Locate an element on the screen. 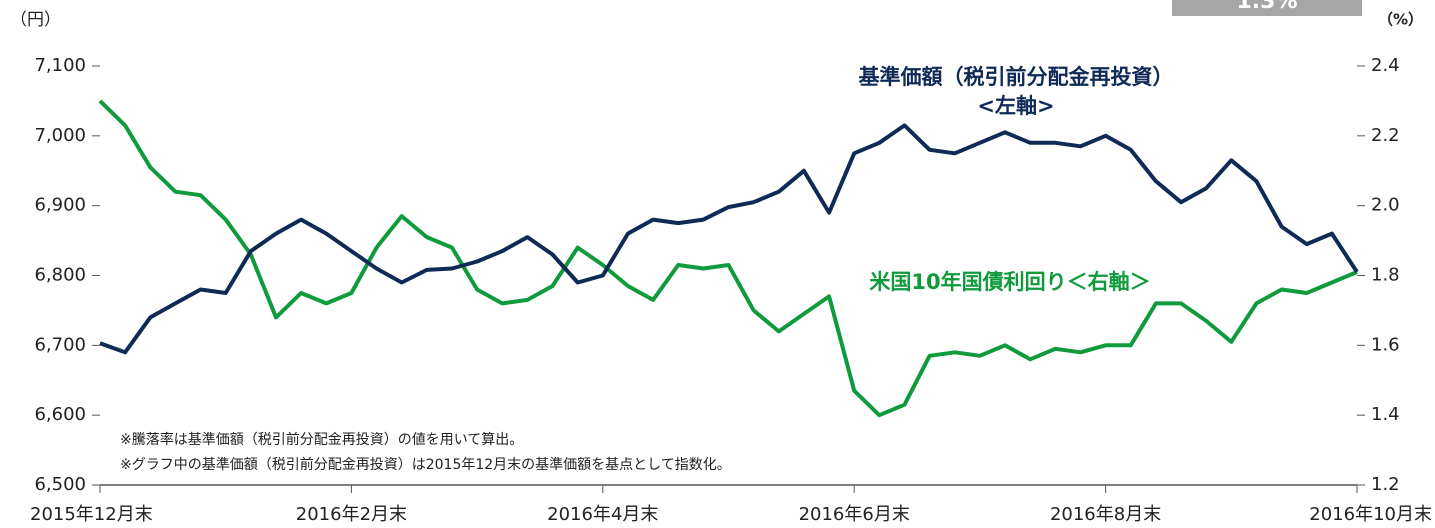 This screenshot has width=1435, height=528. y2-tick-label: 1.8 is located at coordinates (1385, 275).